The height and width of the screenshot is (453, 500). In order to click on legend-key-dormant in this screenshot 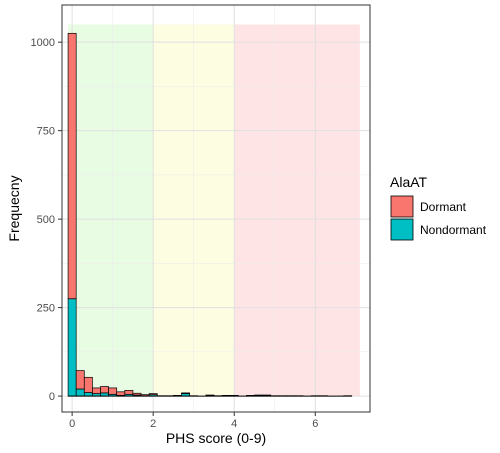, I will do `click(402, 206)`.